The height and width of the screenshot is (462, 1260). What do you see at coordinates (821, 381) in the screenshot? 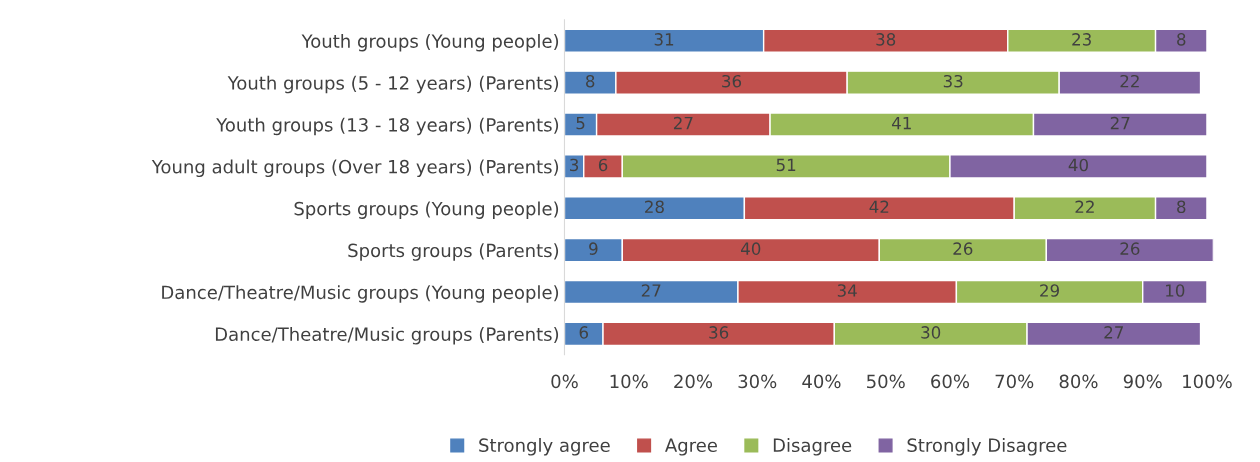
I see `x-tick-label: 40%` at bounding box center [821, 381].